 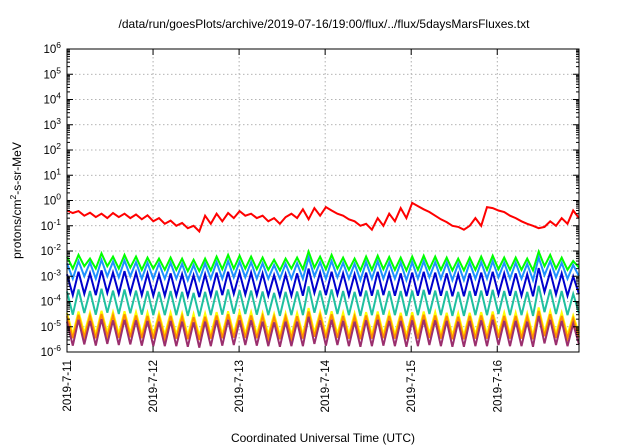 I want to click on y-tick-label: 10⁻⁴, so click(x=51, y=301).